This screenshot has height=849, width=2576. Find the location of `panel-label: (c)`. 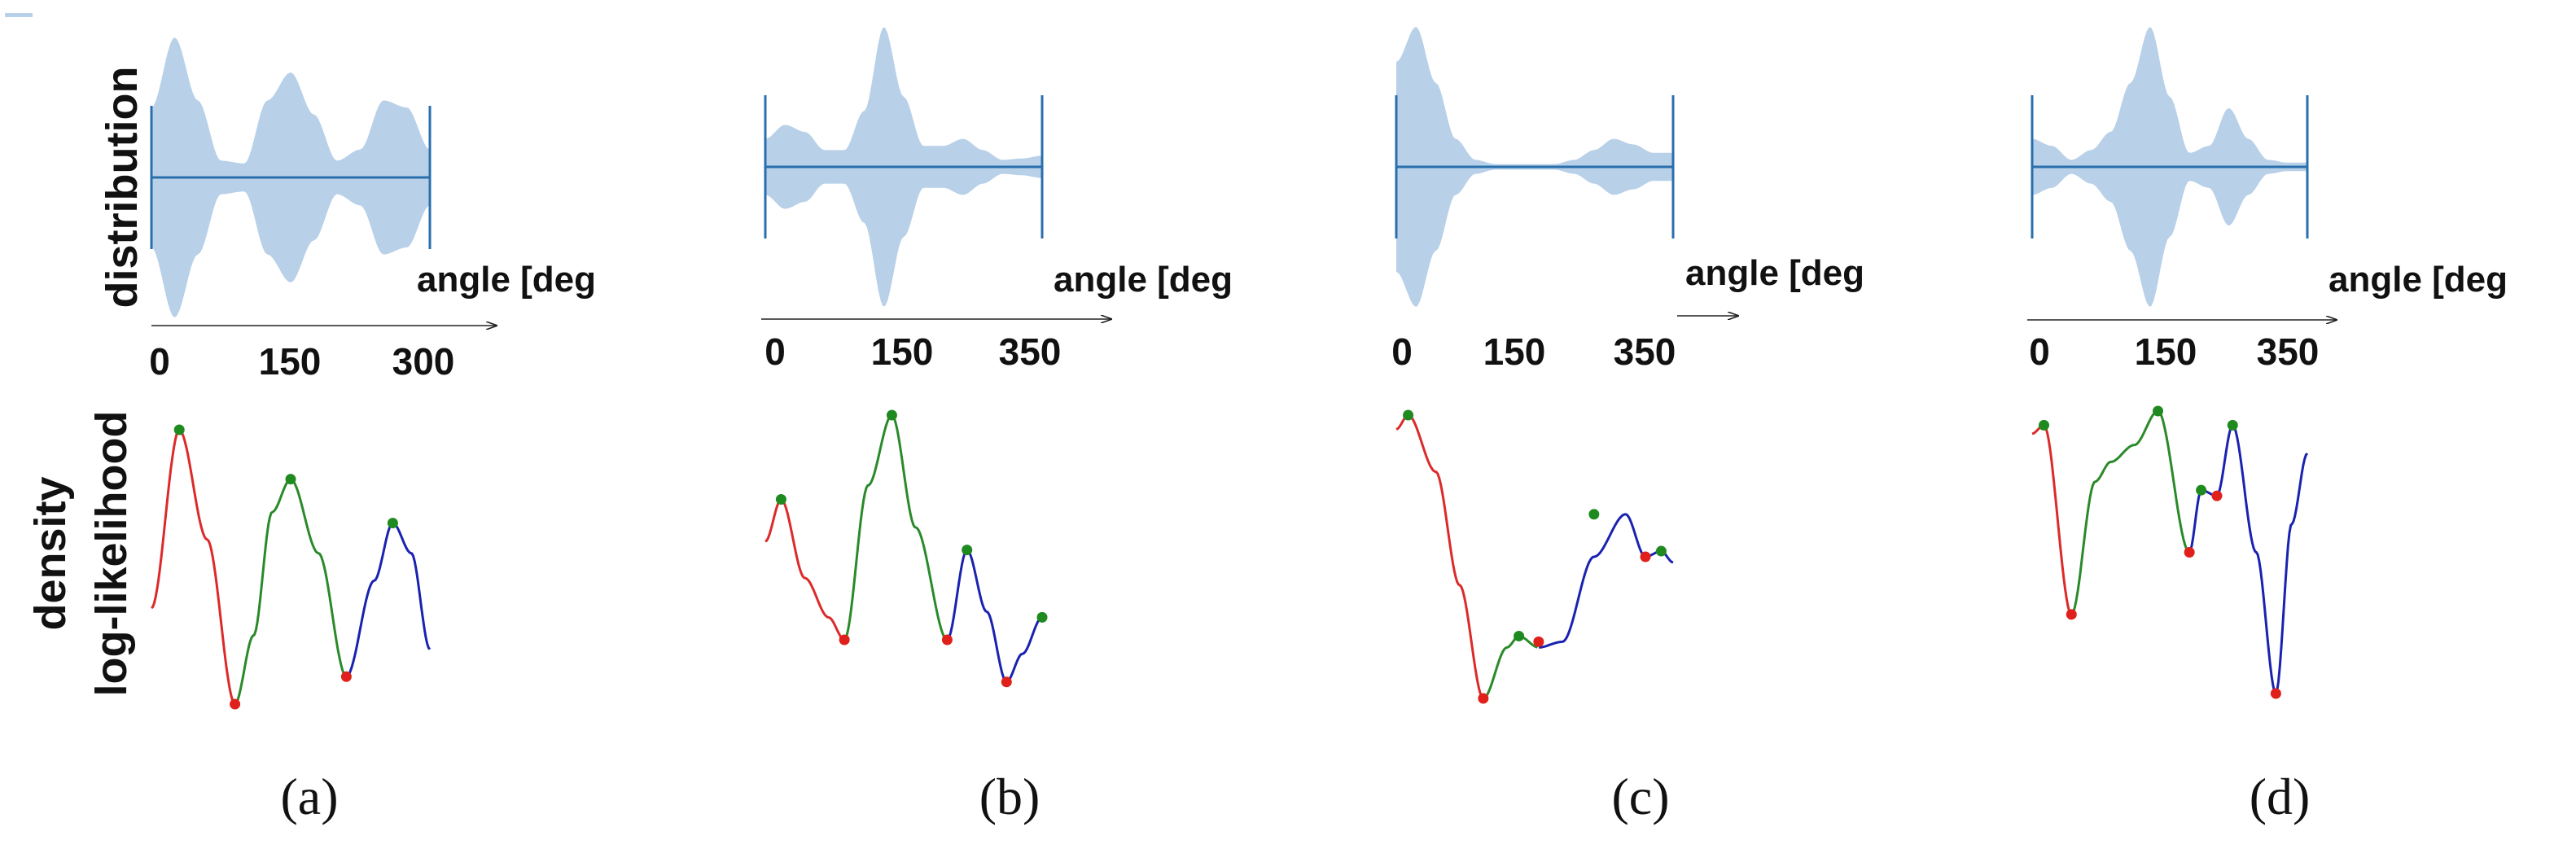

panel-label: (c) is located at coordinates (1640, 796).